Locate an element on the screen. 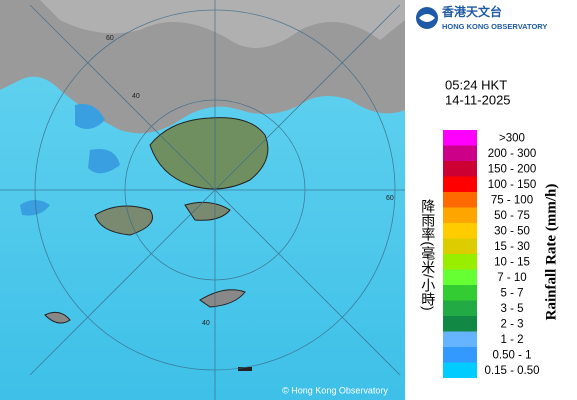  copyright: © Hong Kong Observatory is located at coordinates (335, 390).